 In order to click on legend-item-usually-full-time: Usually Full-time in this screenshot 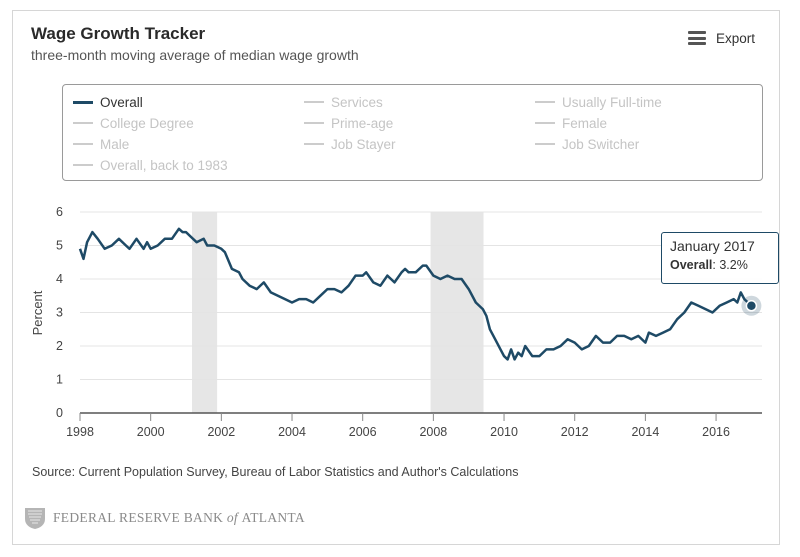, I will do `click(598, 102)`.